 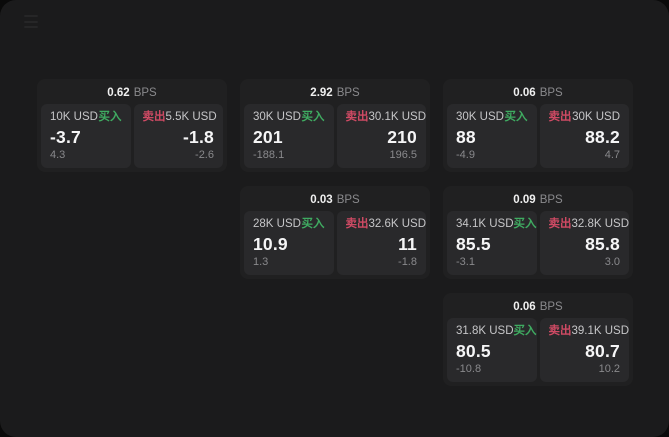 What do you see at coordinates (204, 155) in the screenshot?
I see `sell-sub-value: -2.6` at bounding box center [204, 155].